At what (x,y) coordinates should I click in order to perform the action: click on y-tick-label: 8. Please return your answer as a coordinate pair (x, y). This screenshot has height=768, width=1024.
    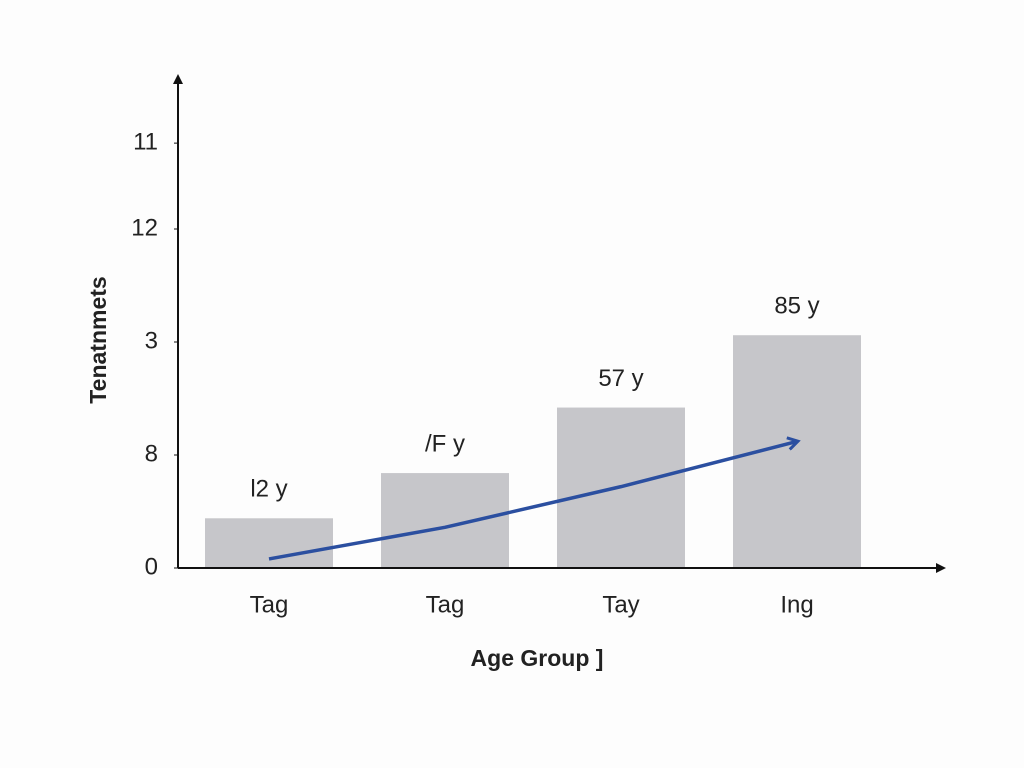
    Looking at the image, I should click on (151, 453).